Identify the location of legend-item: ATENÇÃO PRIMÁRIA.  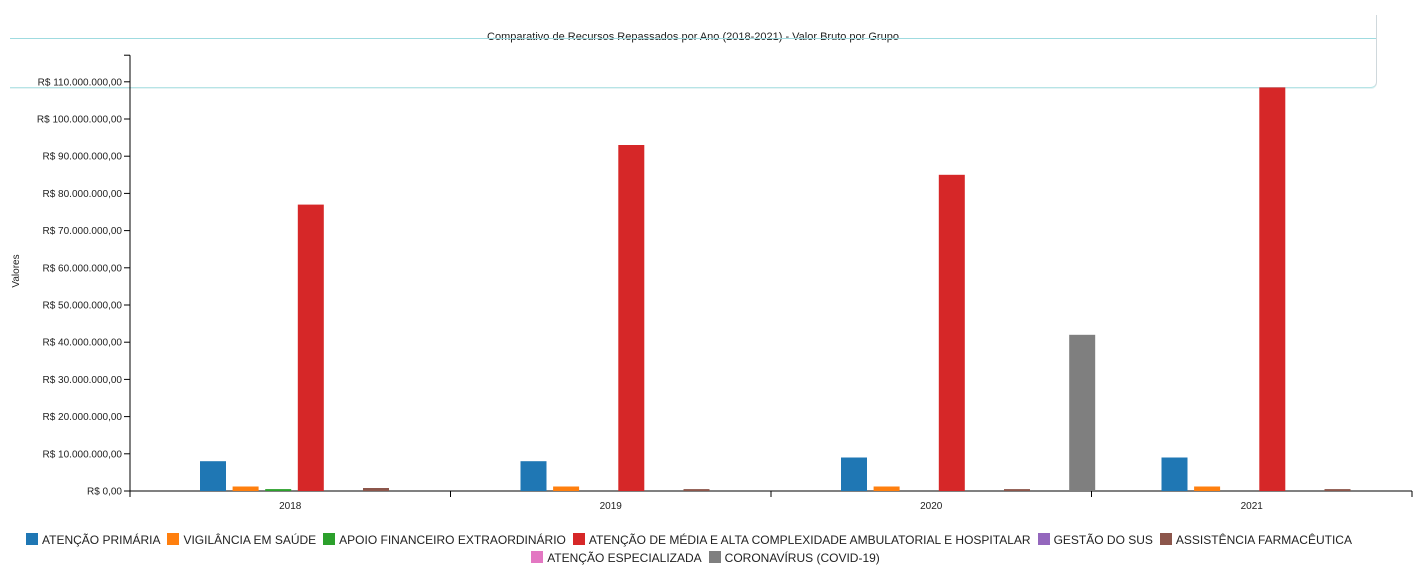
(93, 540).